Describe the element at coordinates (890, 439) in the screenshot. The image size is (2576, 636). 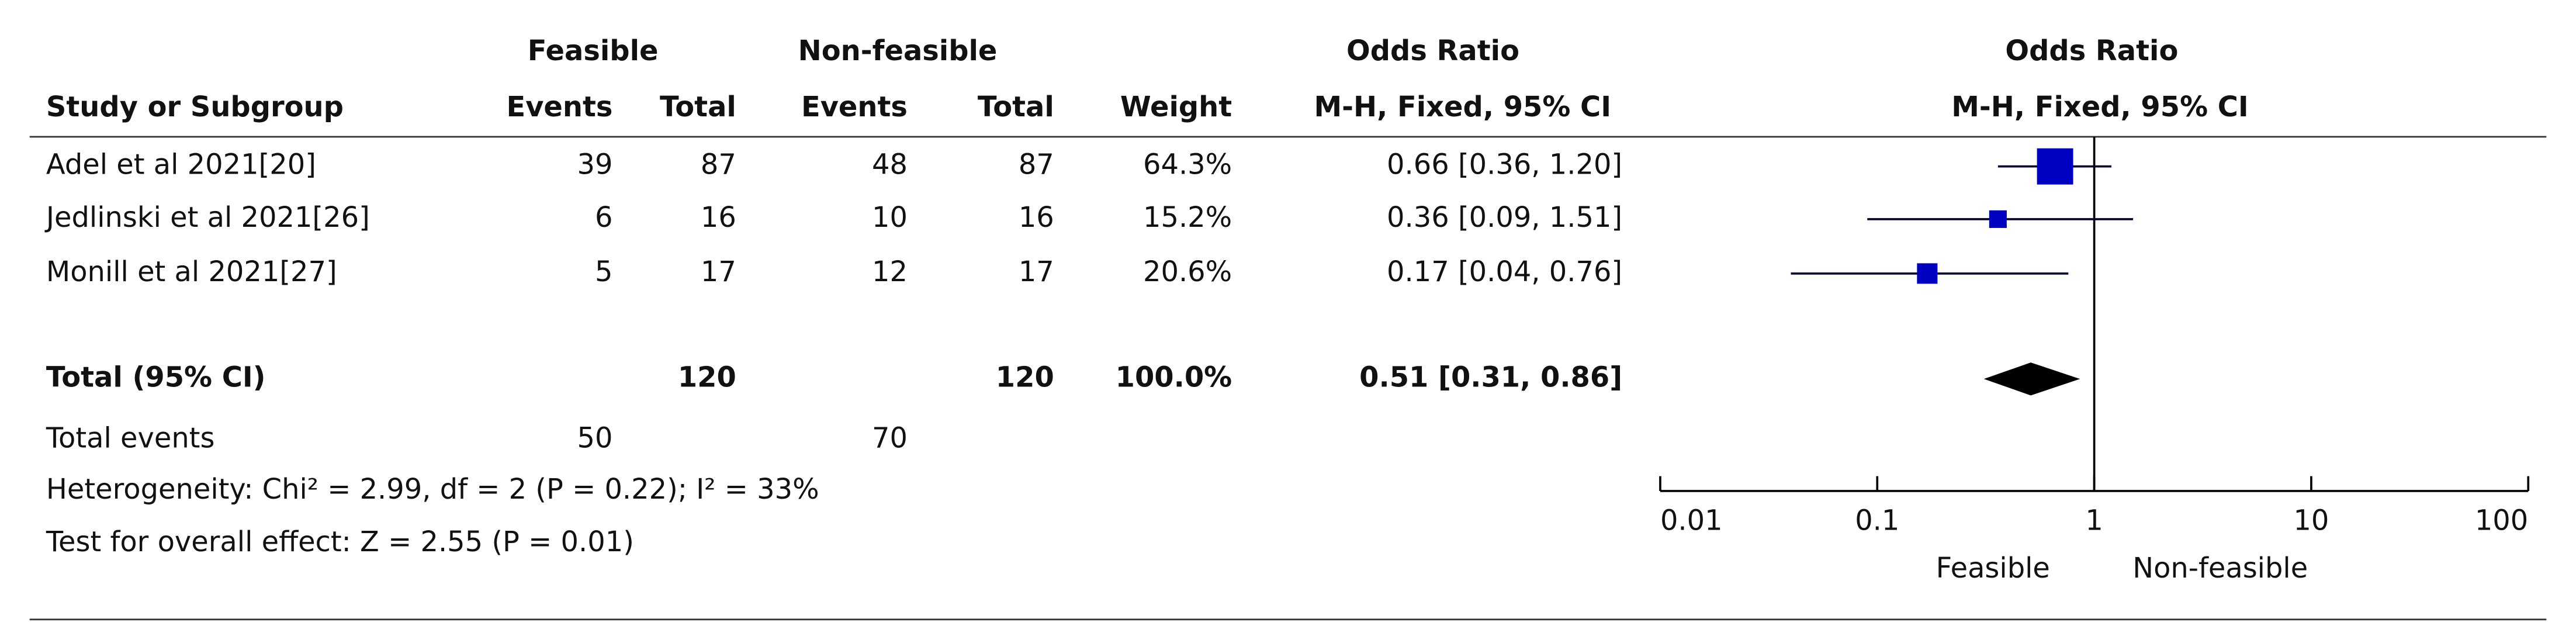
I see `total-events-2: 70` at that location.